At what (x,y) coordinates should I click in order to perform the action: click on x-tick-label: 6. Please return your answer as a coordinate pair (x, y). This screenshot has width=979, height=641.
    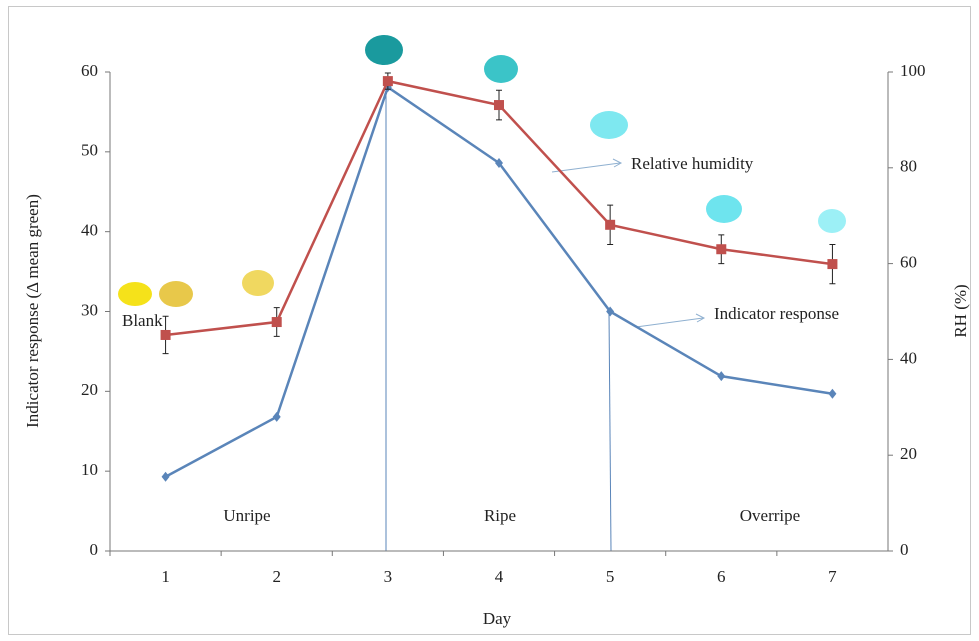
    Looking at the image, I should click on (721, 576).